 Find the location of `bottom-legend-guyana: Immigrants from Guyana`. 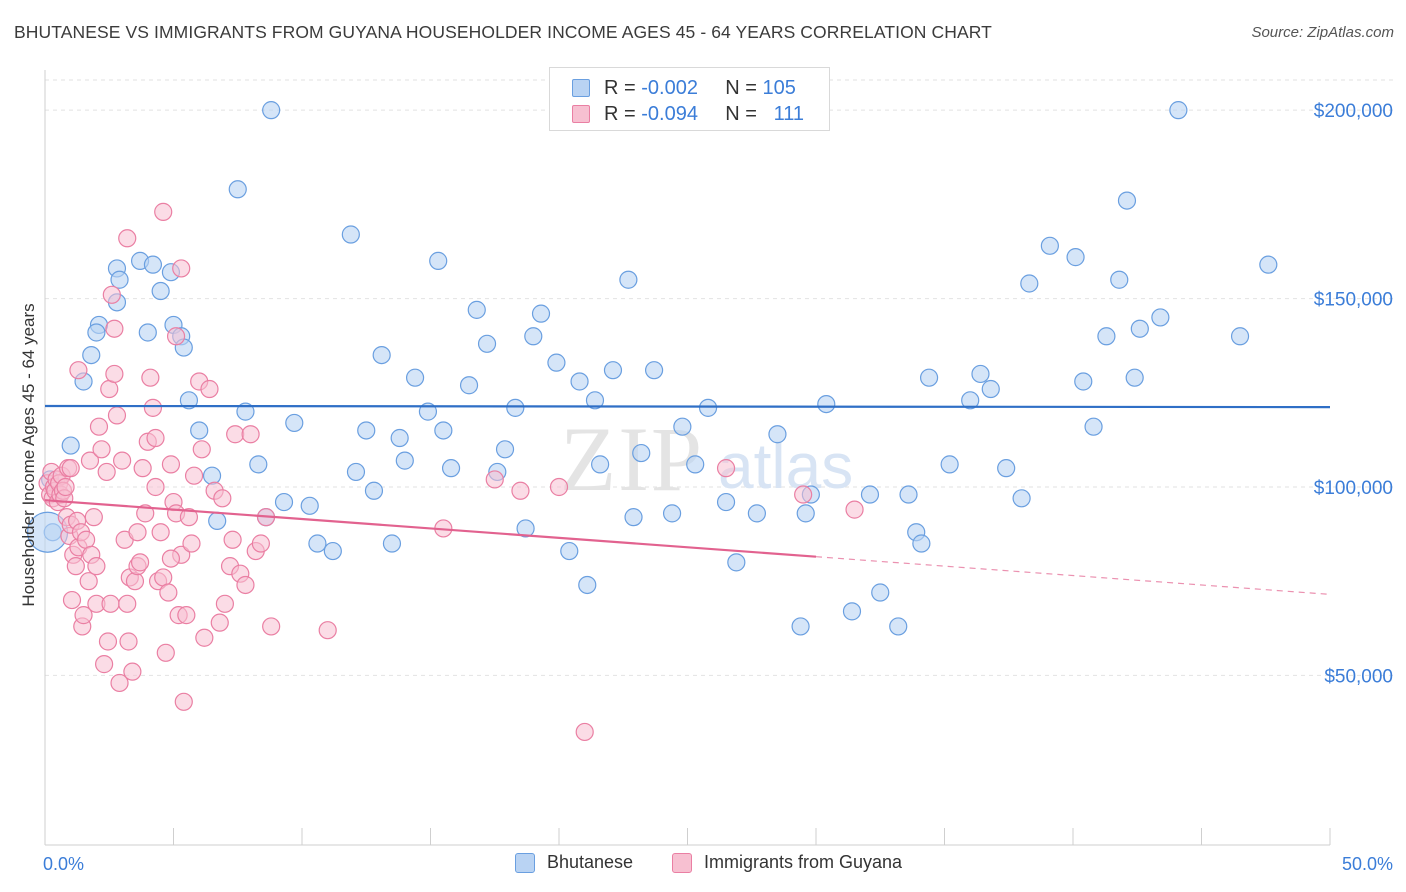

bottom-legend-guyana: Immigrants from Guyana is located at coordinates (787, 862).